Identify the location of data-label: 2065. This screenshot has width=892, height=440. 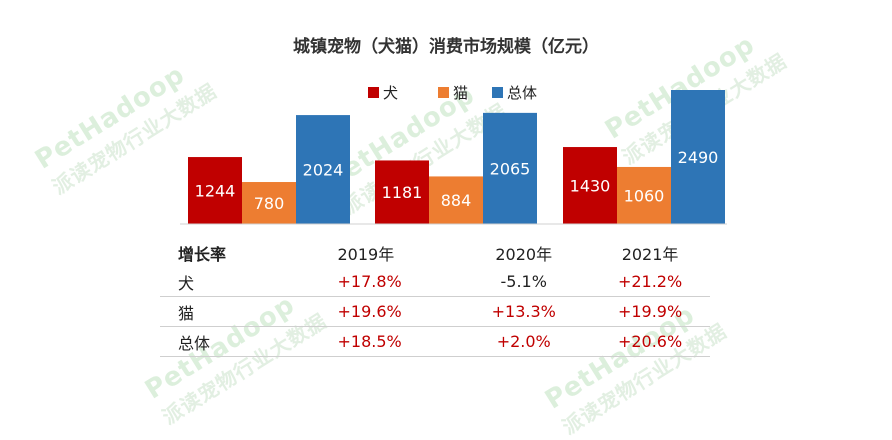
(510, 168).